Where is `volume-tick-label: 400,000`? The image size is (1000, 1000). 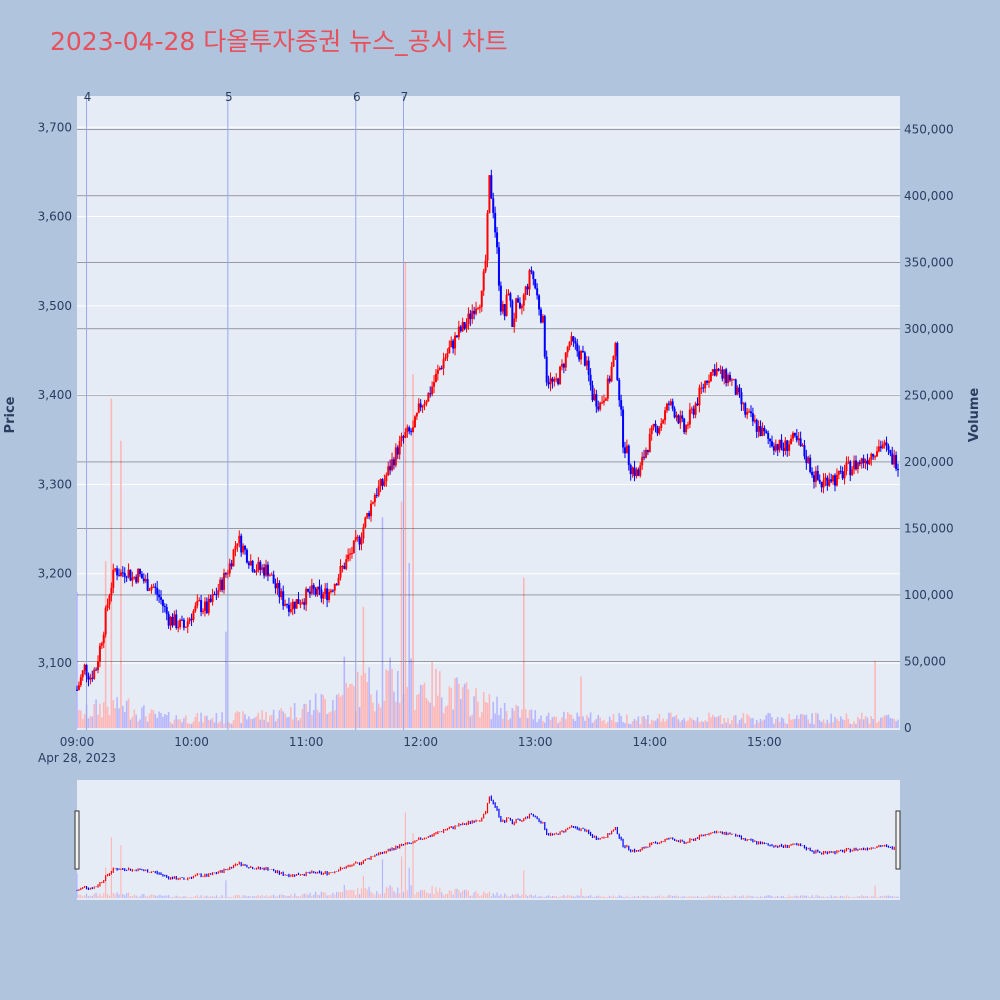 volume-tick-label: 400,000 is located at coordinates (929, 196).